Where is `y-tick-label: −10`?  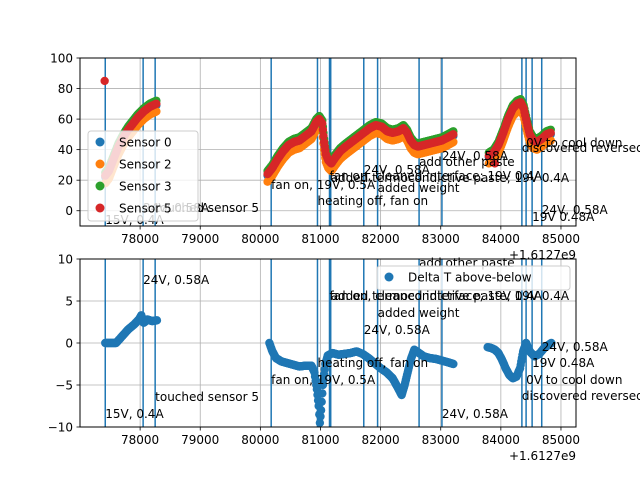 y-tick-label: −10 is located at coordinates (60, 428).